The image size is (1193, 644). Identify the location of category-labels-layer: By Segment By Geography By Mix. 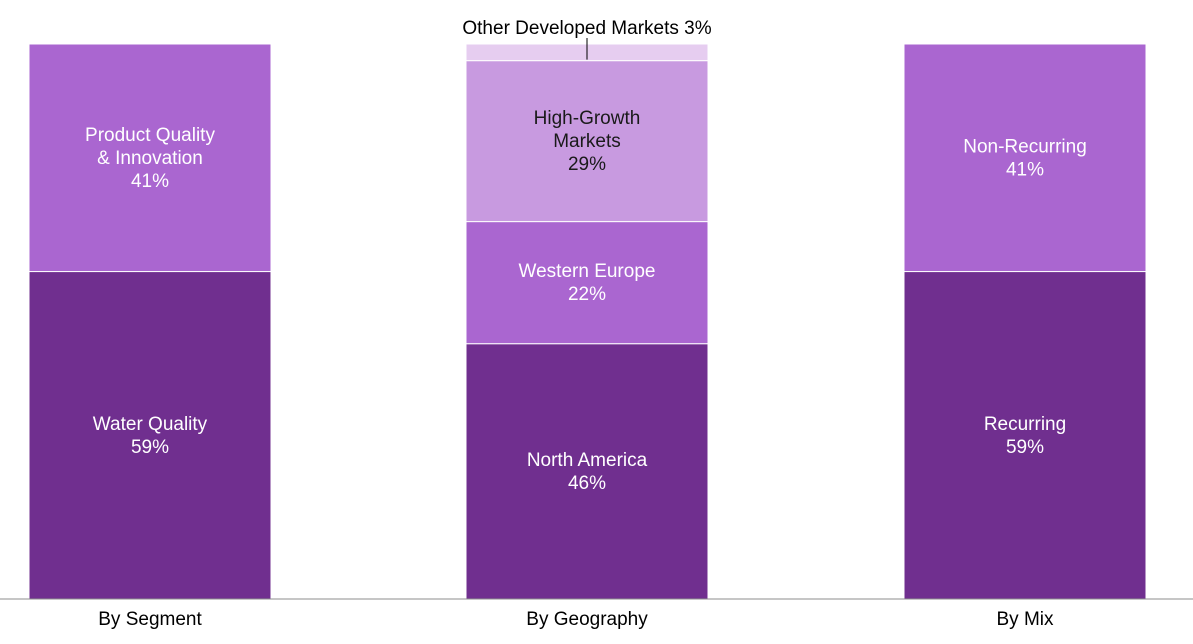
(576, 619).